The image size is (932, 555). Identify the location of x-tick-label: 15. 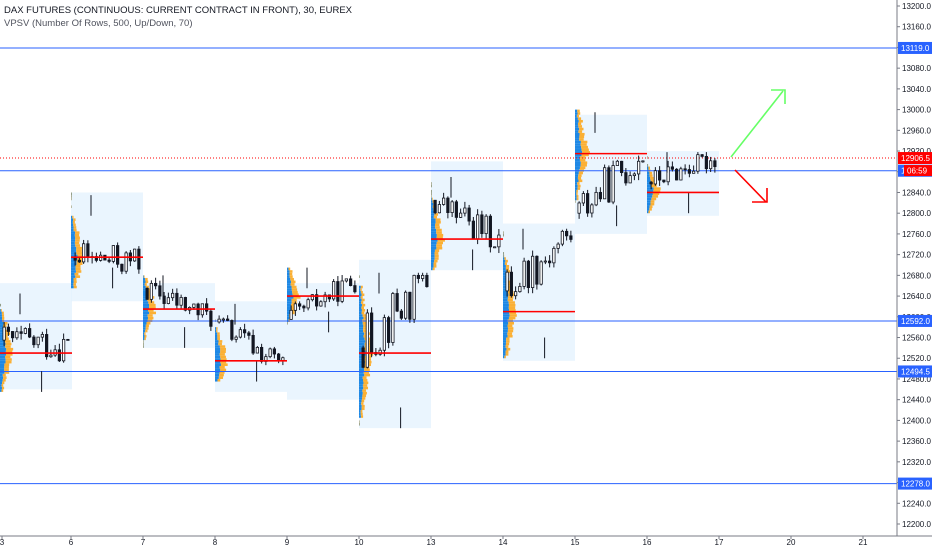
(575, 542).